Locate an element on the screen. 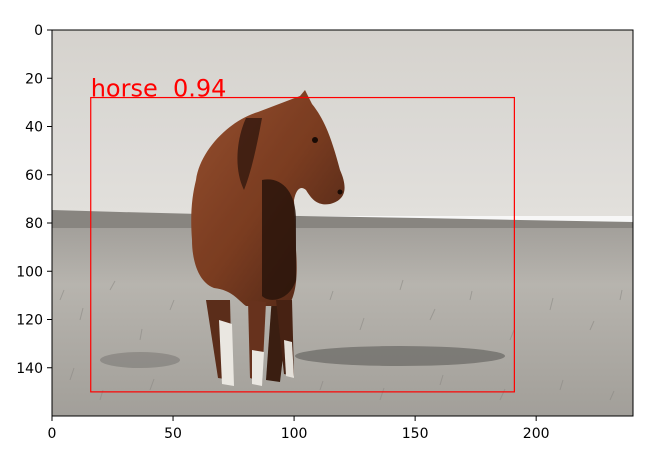 The height and width of the screenshot is (467, 657). horse-figure is located at coordinates (268, 238).